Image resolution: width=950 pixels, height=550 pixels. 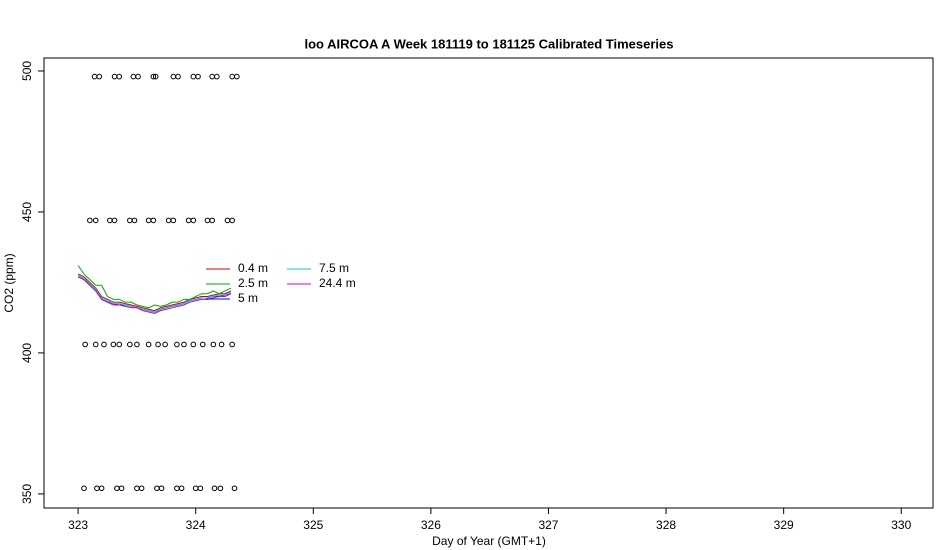 What do you see at coordinates (27, 71) in the screenshot?
I see `y-tick-label: 500` at bounding box center [27, 71].